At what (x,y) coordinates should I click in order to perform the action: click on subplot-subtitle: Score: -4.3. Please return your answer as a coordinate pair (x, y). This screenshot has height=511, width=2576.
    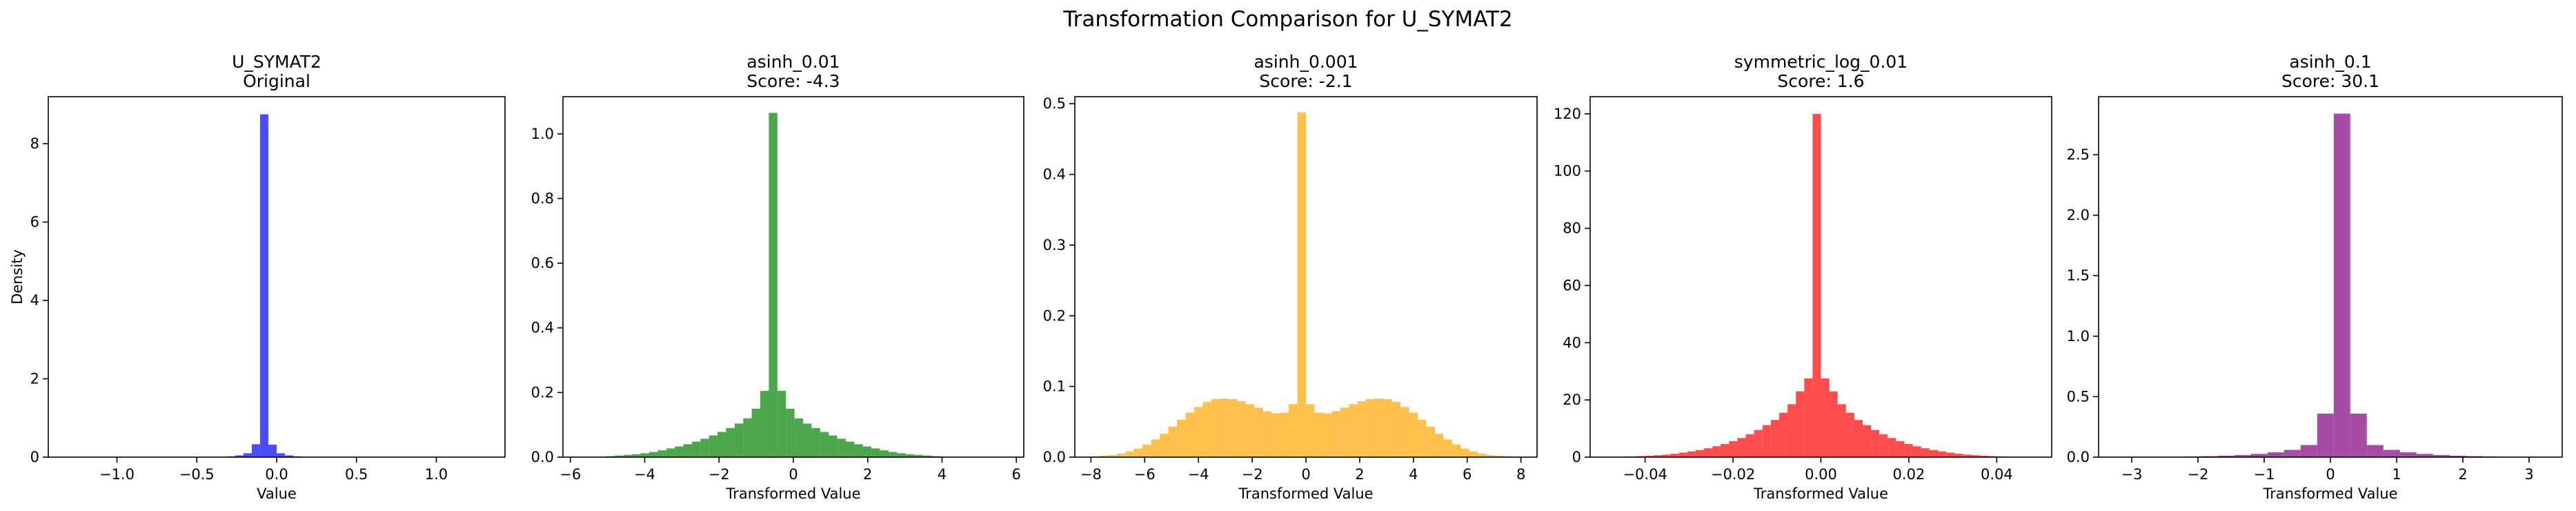
    Looking at the image, I should click on (793, 81).